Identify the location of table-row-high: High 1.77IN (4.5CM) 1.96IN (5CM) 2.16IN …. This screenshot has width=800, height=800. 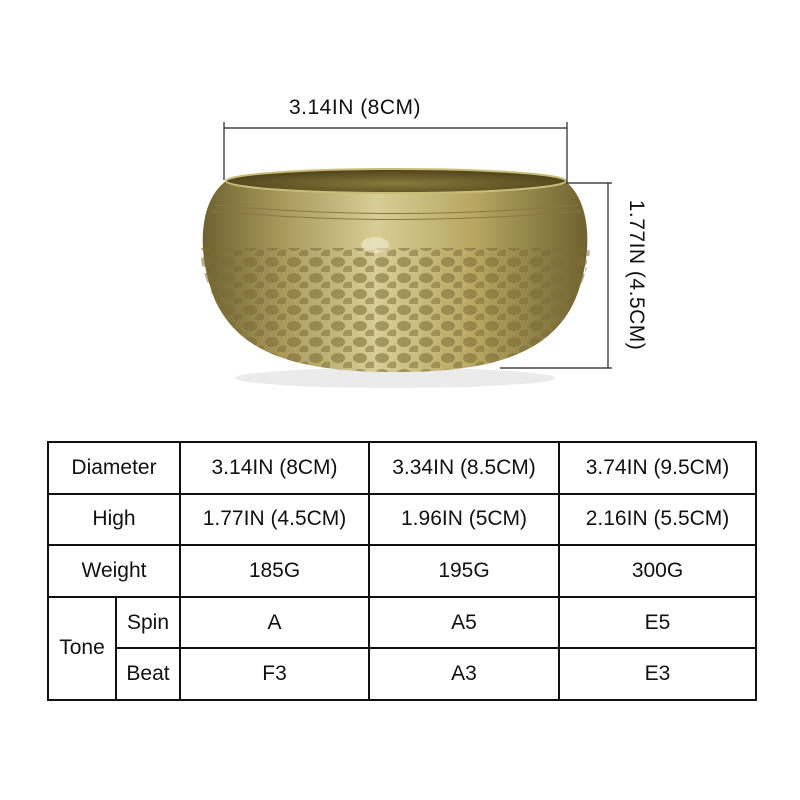
(402, 519).